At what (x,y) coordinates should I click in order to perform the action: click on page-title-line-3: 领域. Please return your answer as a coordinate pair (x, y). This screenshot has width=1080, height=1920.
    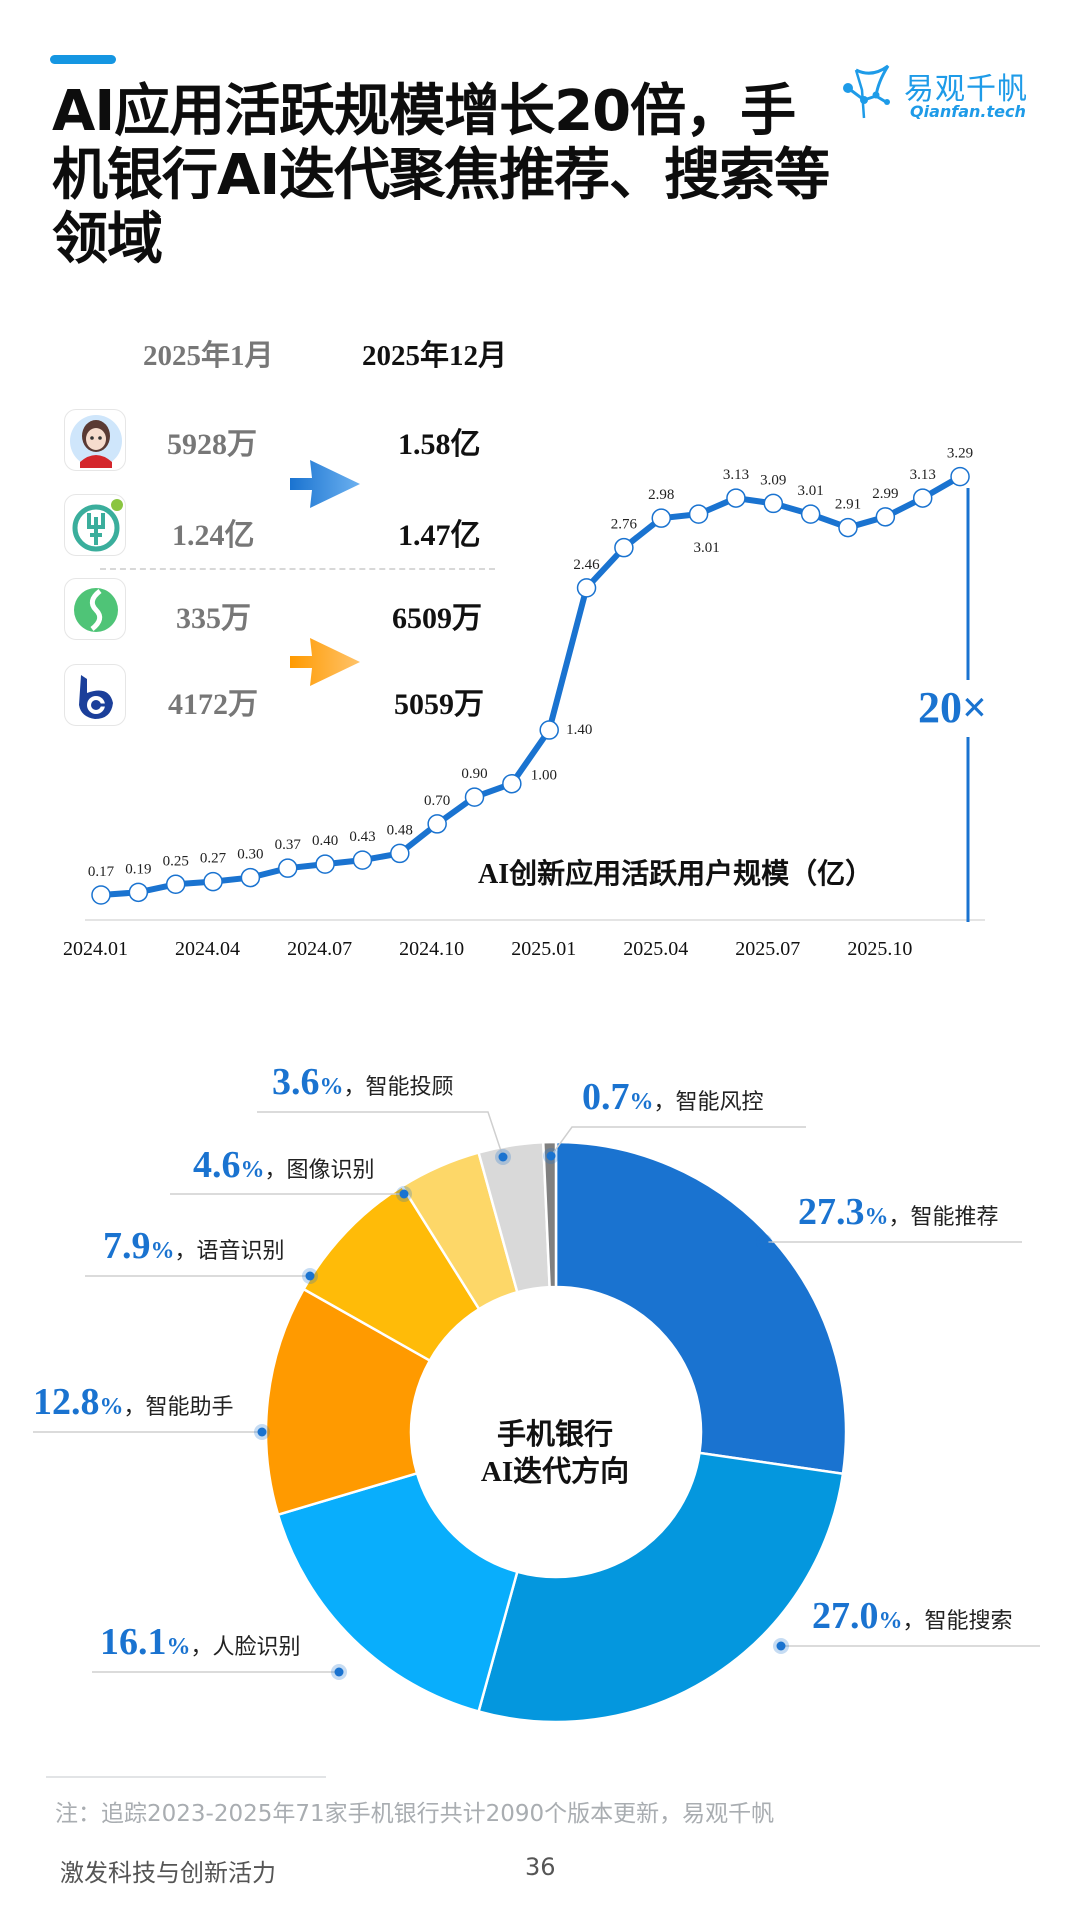
    Looking at the image, I should click on (107, 239).